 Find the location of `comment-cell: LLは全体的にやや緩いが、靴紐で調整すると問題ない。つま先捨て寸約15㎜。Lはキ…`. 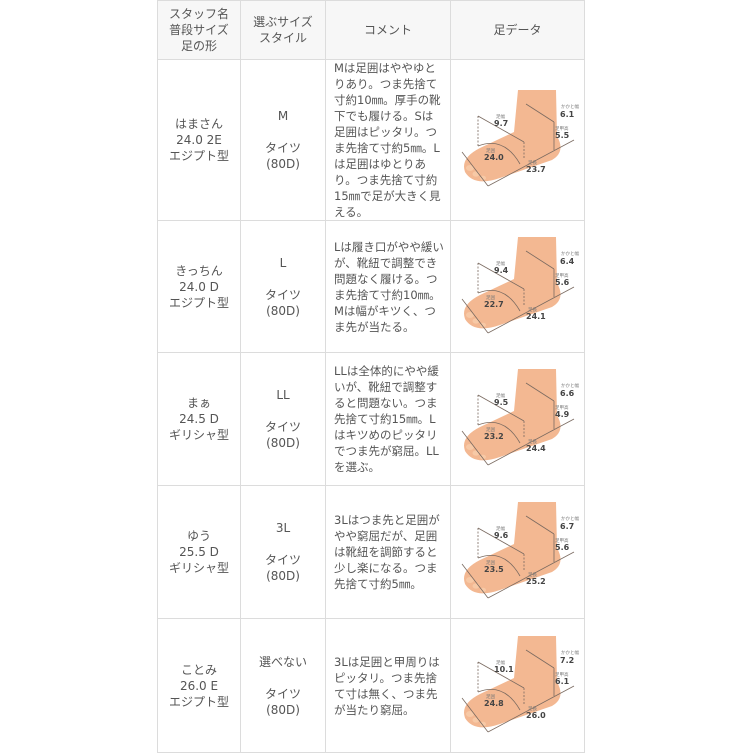

comment-cell: LLは全体的にやや緩いが、靴紐で調整すると問題ない。つま先捨て寸約15㎜。Lはキ… is located at coordinates (388, 419).